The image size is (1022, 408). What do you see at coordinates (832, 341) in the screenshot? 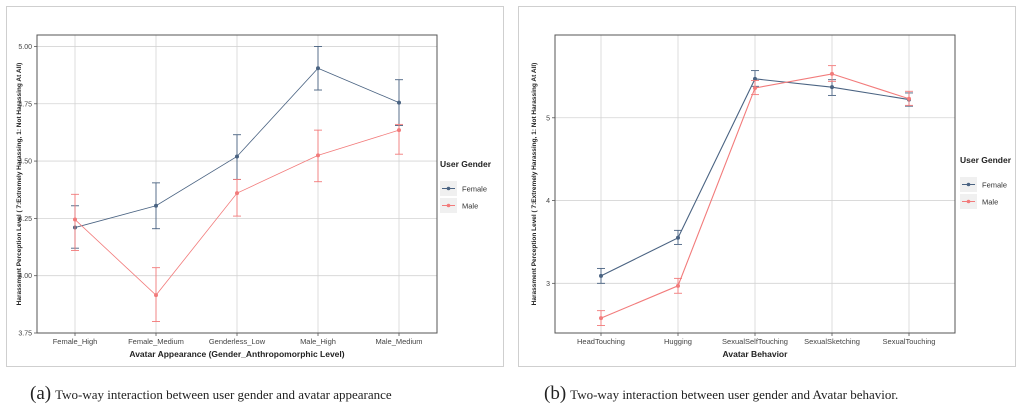
I see `x-tick-label: SexualSketching` at bounding box center [832, 341].